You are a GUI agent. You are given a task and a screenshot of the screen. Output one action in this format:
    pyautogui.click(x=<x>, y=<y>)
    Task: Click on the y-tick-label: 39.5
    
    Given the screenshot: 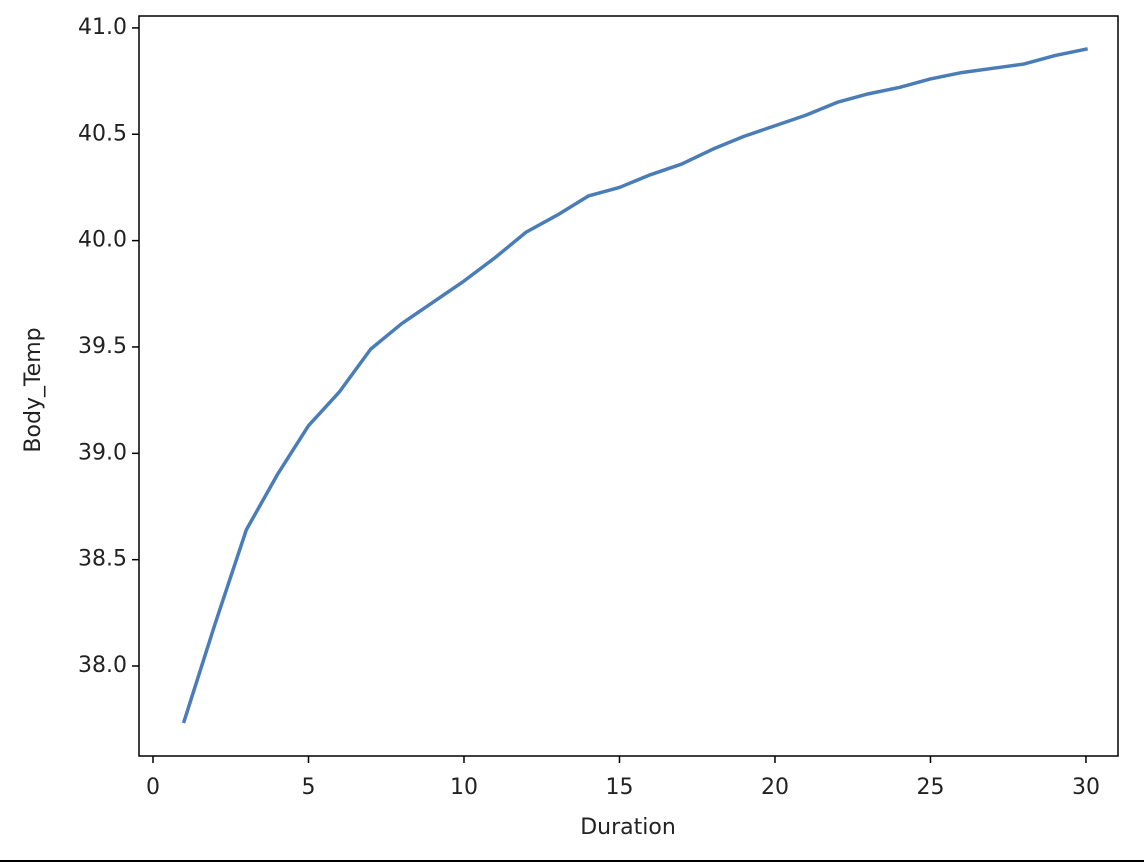 What is the action you would take?
    pyautogui.click(x=102, y=346)
    